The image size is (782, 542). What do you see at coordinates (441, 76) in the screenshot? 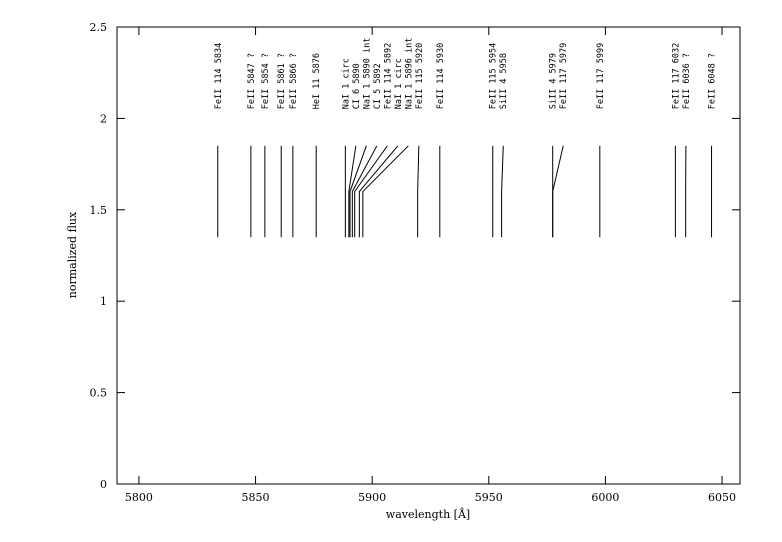
I see `line-id-label: FeII 114 5930` at bounding box center [441, 76].